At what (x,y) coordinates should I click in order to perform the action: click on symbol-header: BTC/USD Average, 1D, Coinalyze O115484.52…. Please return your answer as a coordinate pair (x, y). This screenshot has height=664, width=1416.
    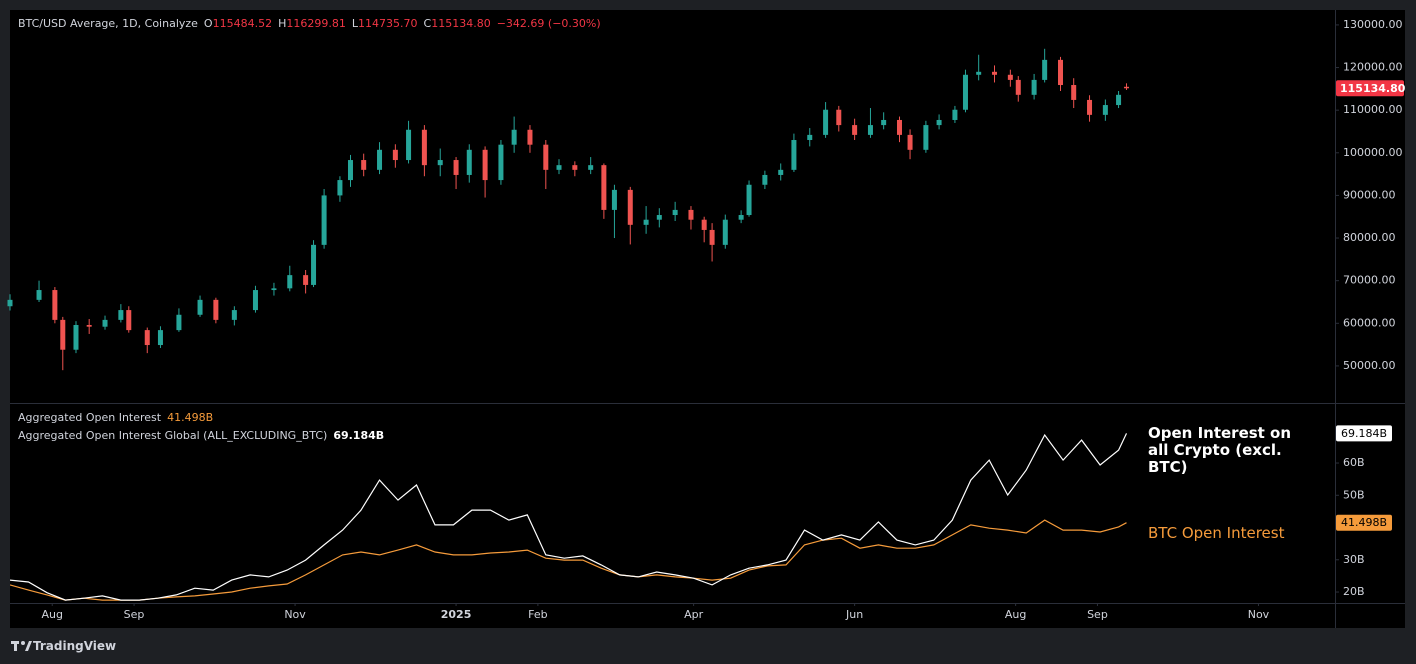
    Looking at the image, I should click on (312, 23).